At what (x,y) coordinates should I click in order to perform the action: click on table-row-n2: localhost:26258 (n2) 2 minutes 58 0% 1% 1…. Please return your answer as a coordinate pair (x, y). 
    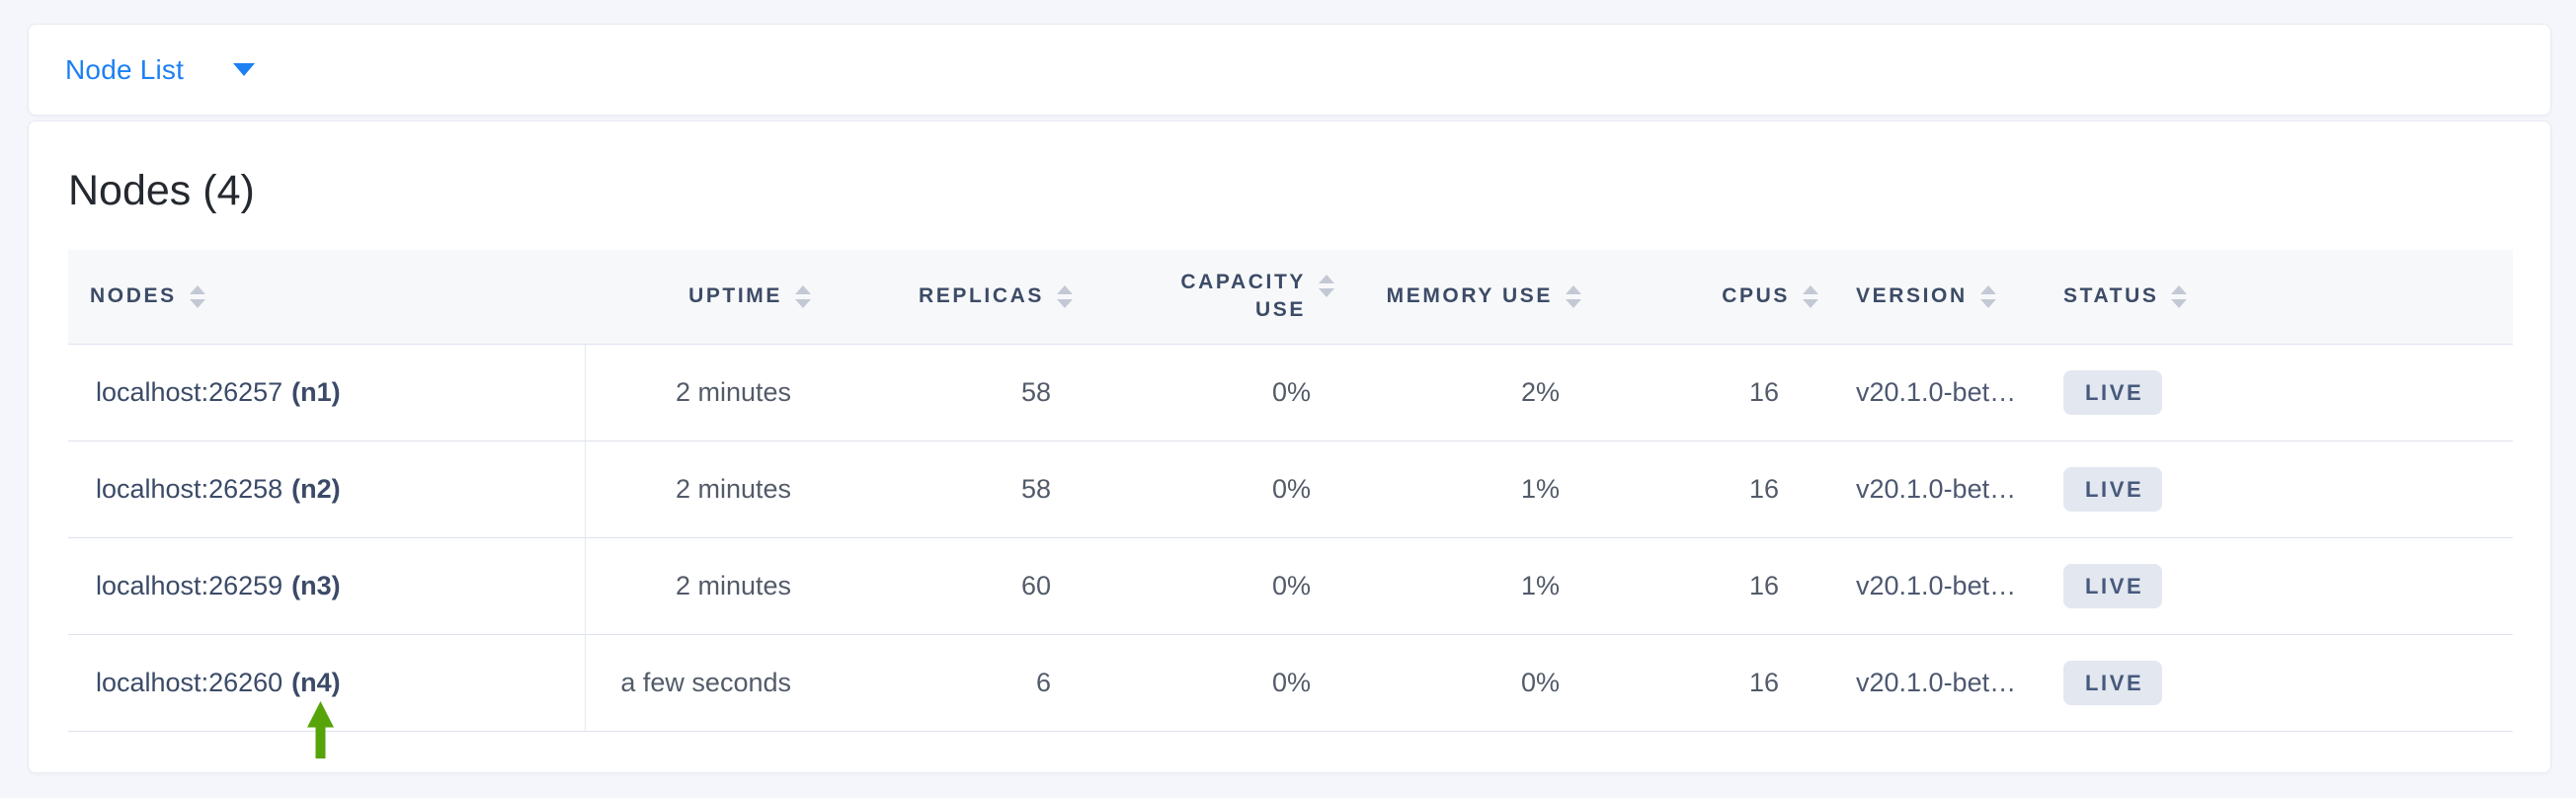
    Looking at the image, I should click on (1290, 489).